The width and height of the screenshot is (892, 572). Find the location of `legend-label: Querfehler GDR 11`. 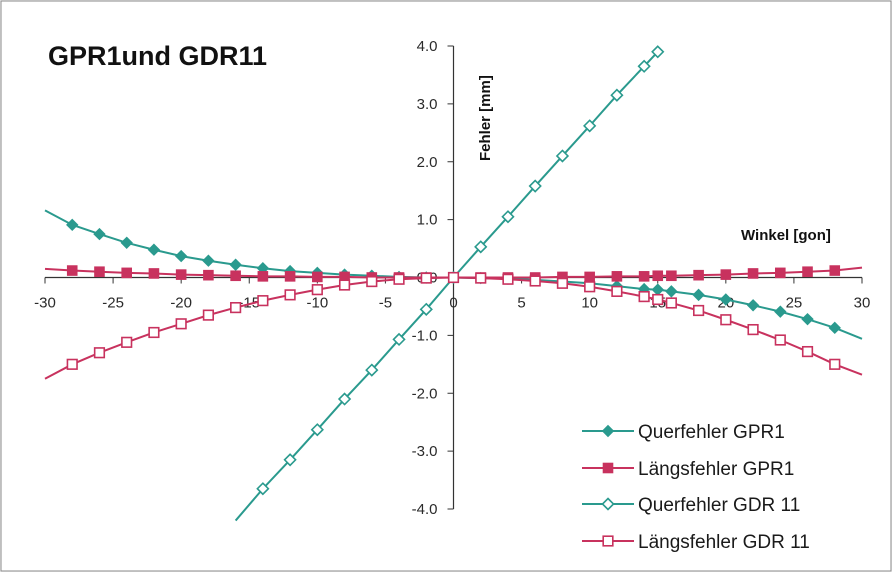

legend-label: Querfehler GDR 11 is located at coordinates (719, 505).